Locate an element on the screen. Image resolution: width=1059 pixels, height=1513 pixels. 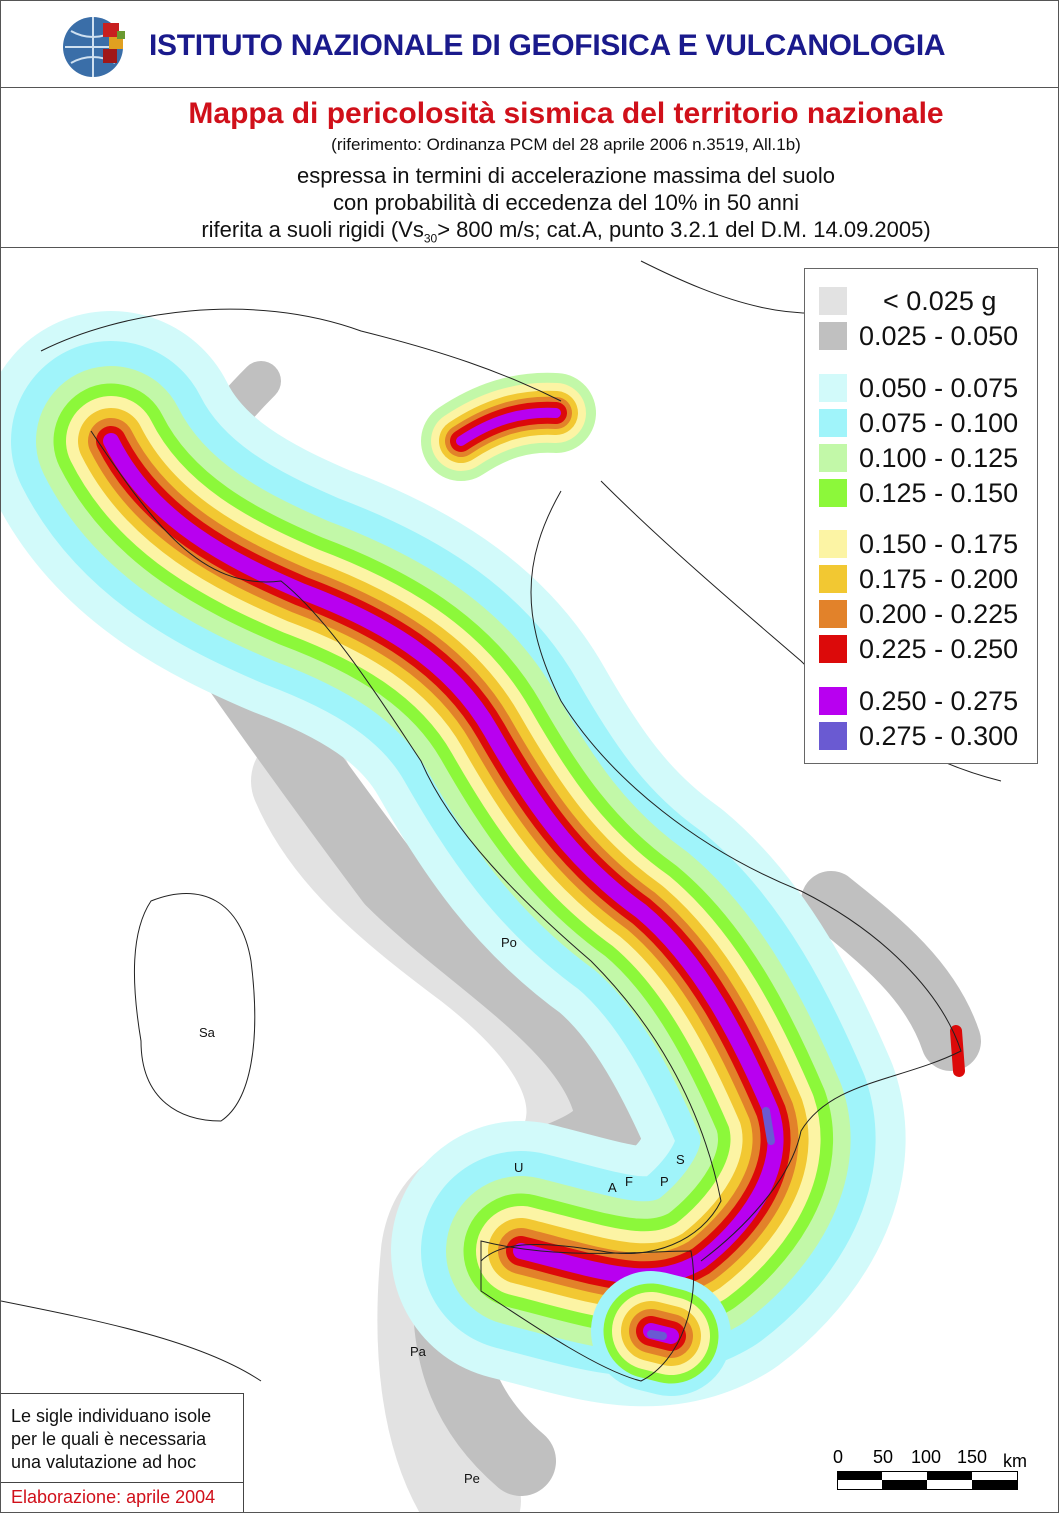
legend-item: 0.150 - 0.175 is located at coordinates (929, 544).